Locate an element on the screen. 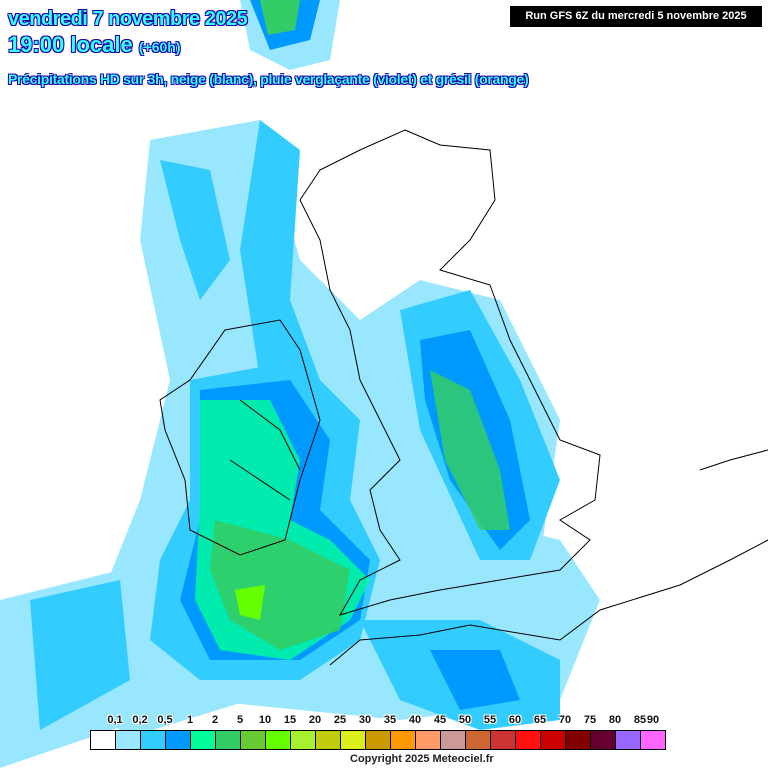 This screenshot has width=768, height=768. forecast-date: vendredi 7 novembre 2025 is located at coordinates (128, 19).